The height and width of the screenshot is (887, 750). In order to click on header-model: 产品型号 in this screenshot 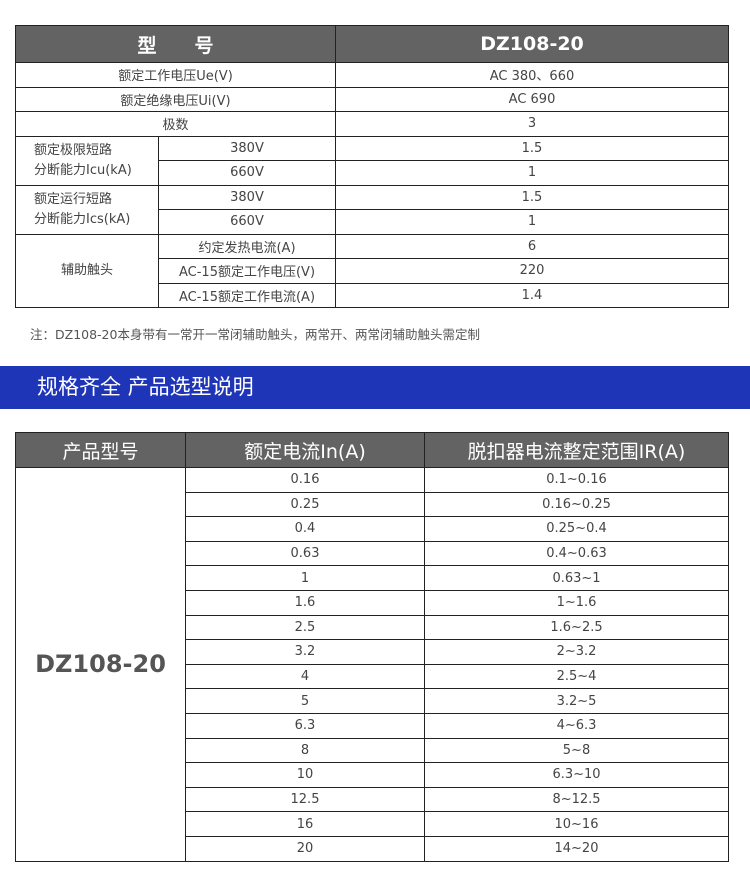, I will do `click(100, 450)`.